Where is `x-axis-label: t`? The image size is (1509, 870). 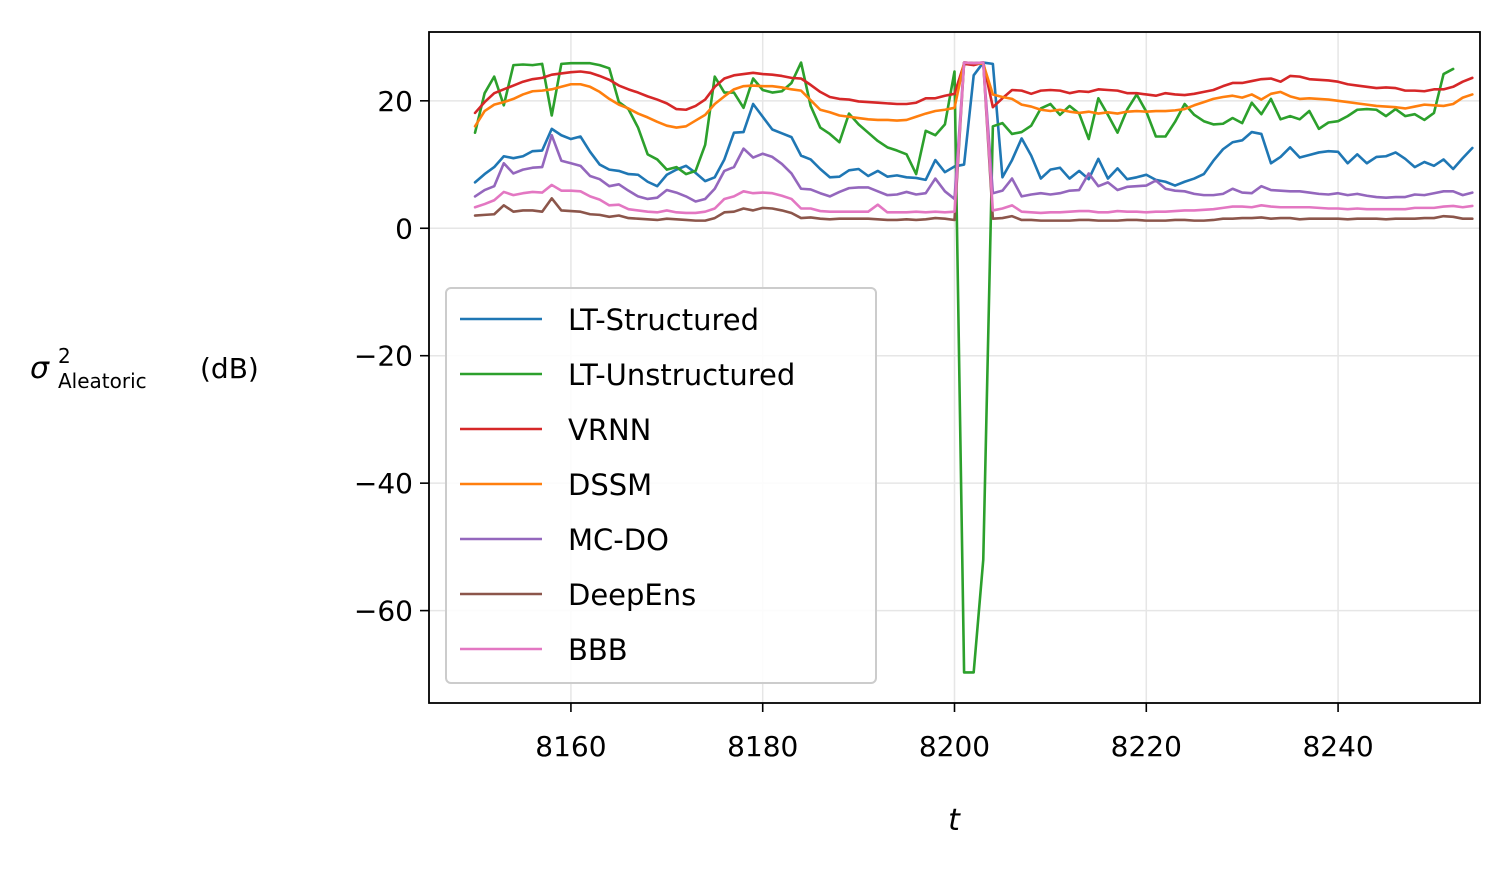 x-axis-label: t is located at coordinates (954, 820).